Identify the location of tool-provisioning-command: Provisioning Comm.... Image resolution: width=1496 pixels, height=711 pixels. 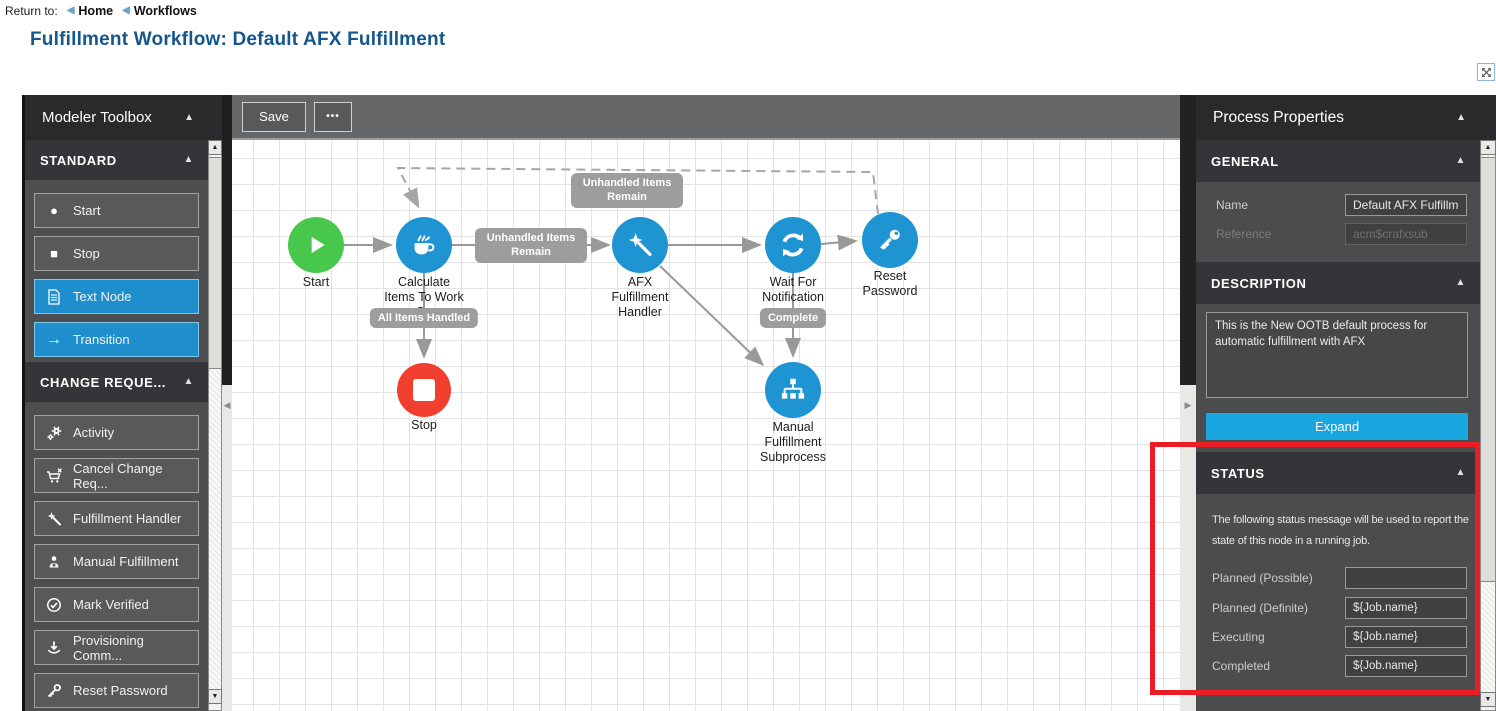
(116, 647).